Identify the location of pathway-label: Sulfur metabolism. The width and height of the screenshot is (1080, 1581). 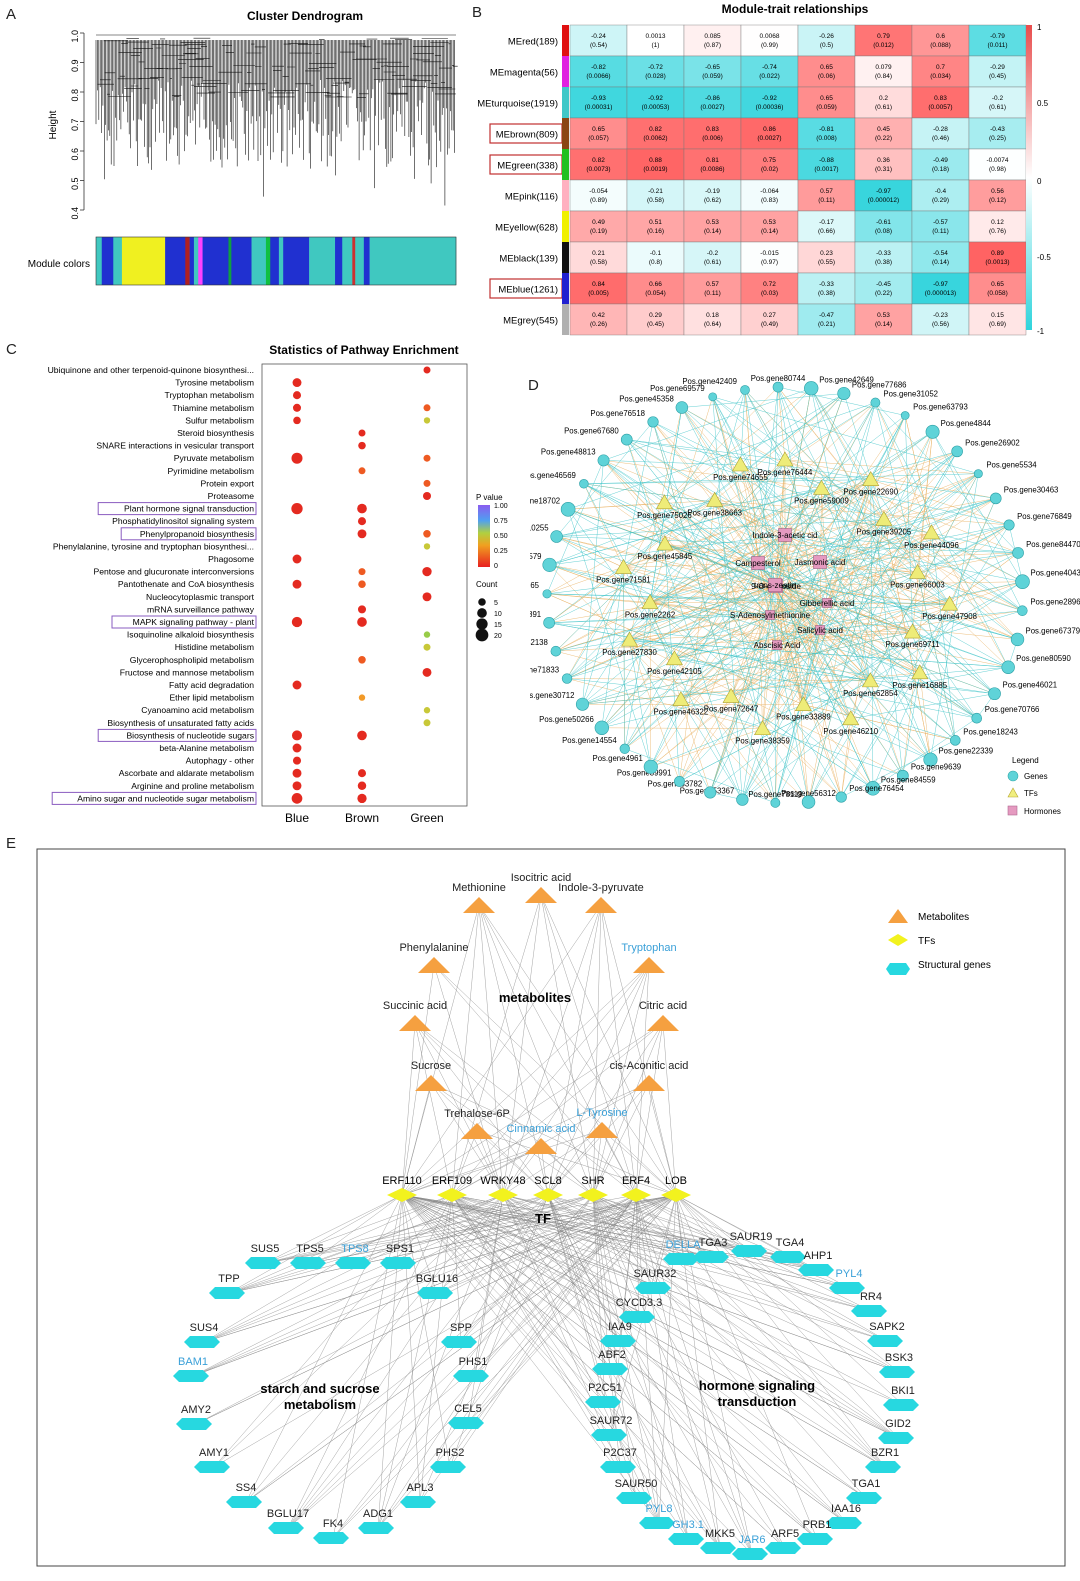
(219, 420).